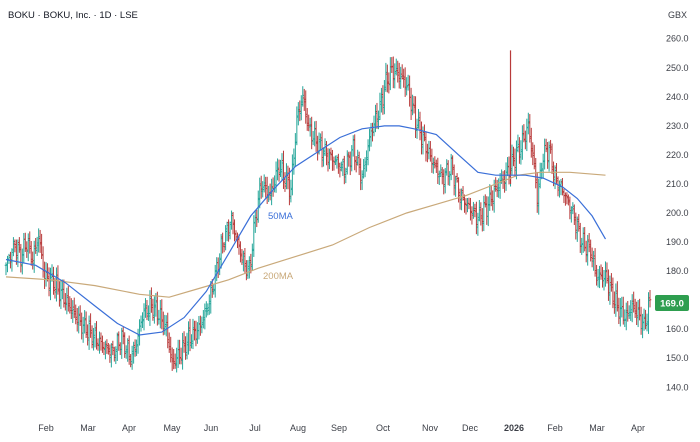 This screenshot has width=700, height=442. Describe the element at coordinates (211, 428) in the screenshot. I see `x-tick-label: Jun` at that location.